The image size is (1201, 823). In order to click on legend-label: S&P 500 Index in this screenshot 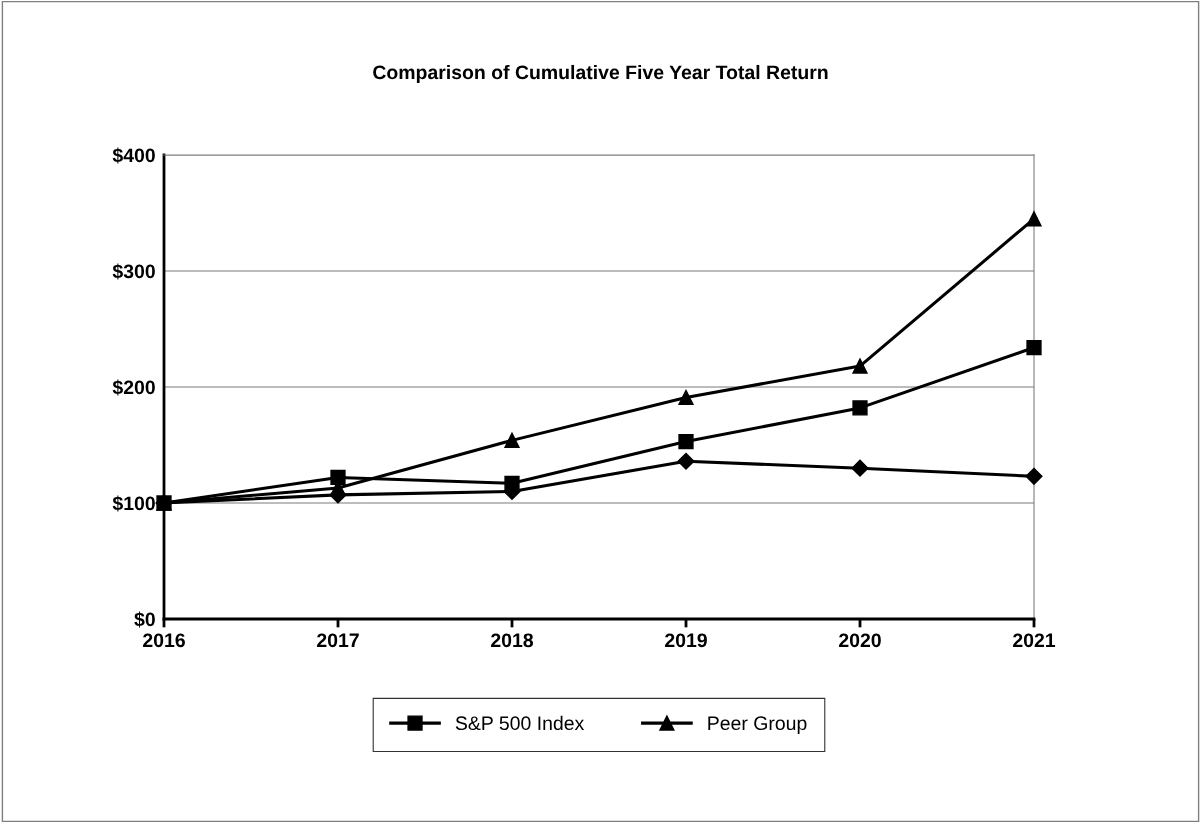, I will do `click(520, 723)`.